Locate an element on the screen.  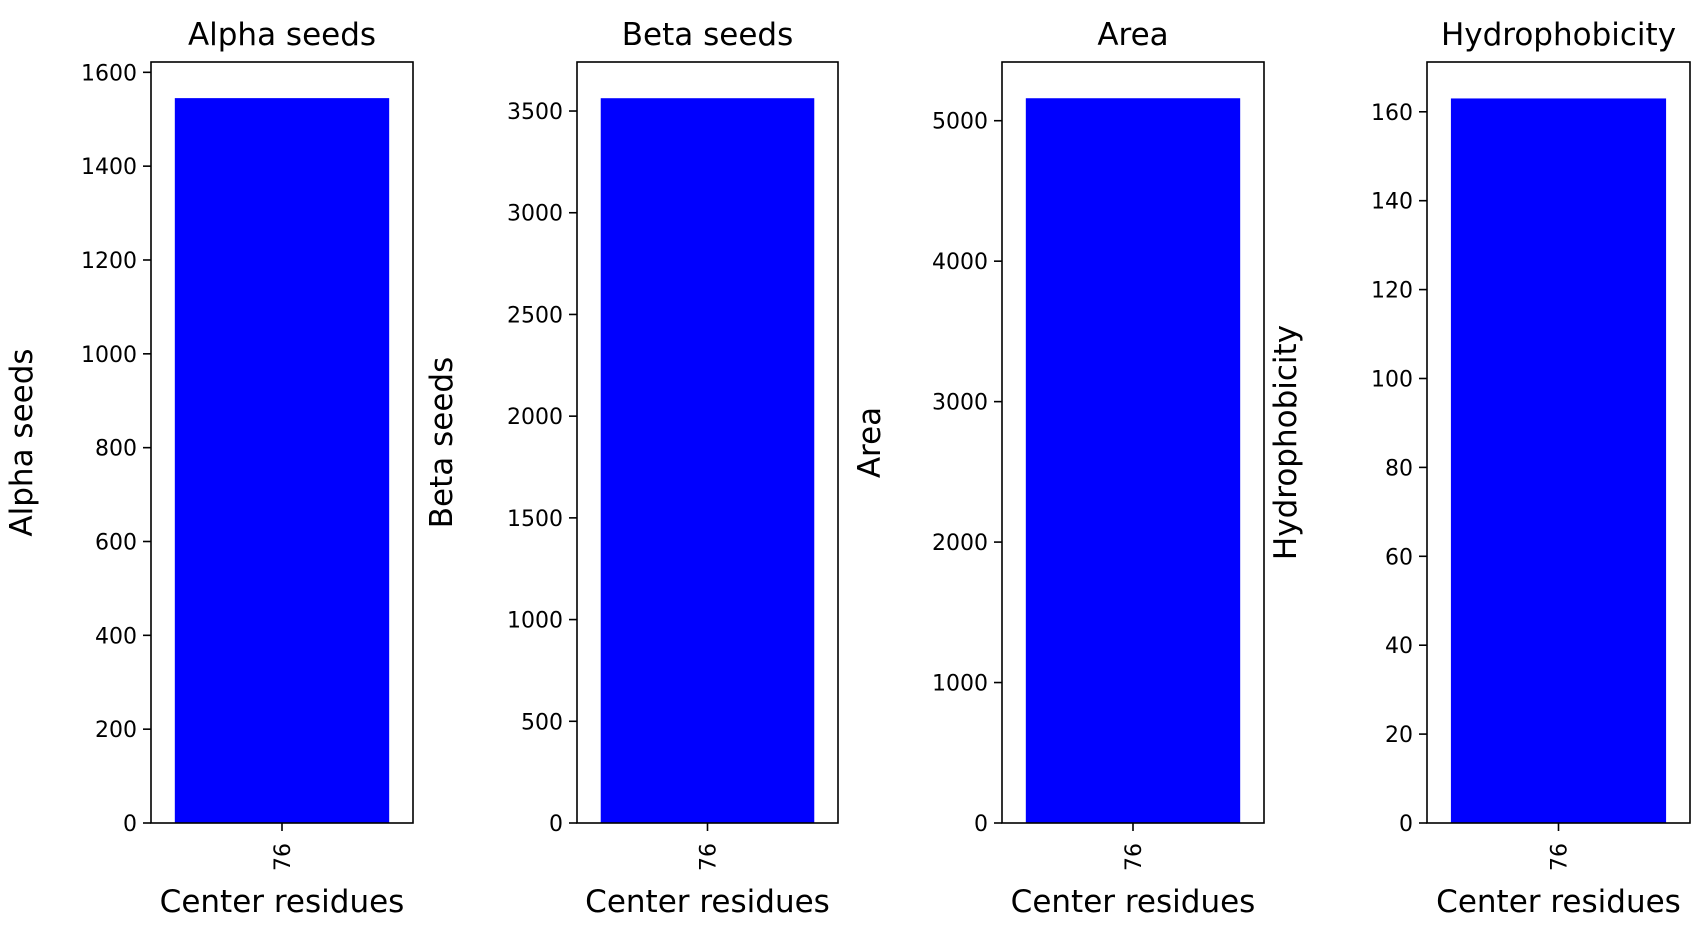
y-tick-label: 3500 is located at coordinates (535, 112).